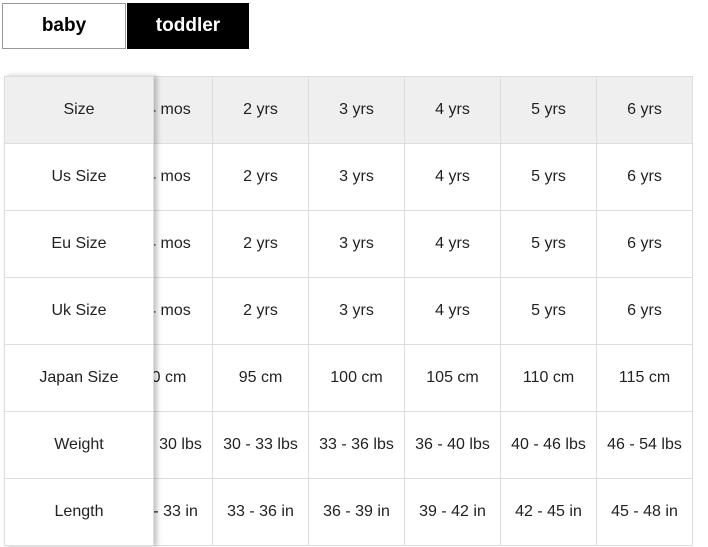 The image size is (708, 547). Describe the element at coordinates (645, 110) in the screenshot. I see `header-cell: 6 yrs` at that location.